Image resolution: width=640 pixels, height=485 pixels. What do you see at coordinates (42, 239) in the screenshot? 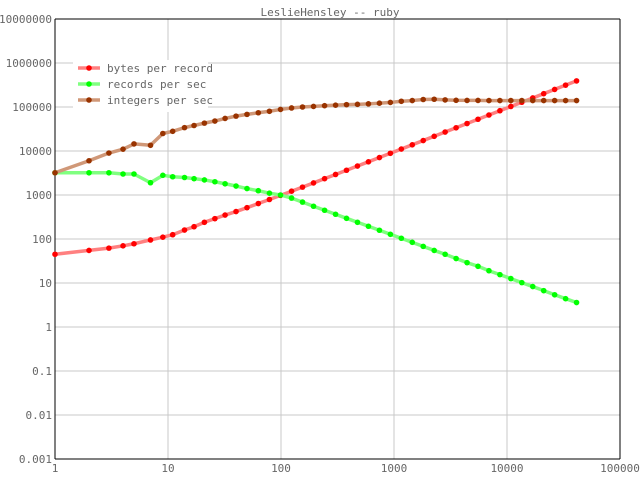
I see `y-tick-label: 100` at bounding box center [42, 239].